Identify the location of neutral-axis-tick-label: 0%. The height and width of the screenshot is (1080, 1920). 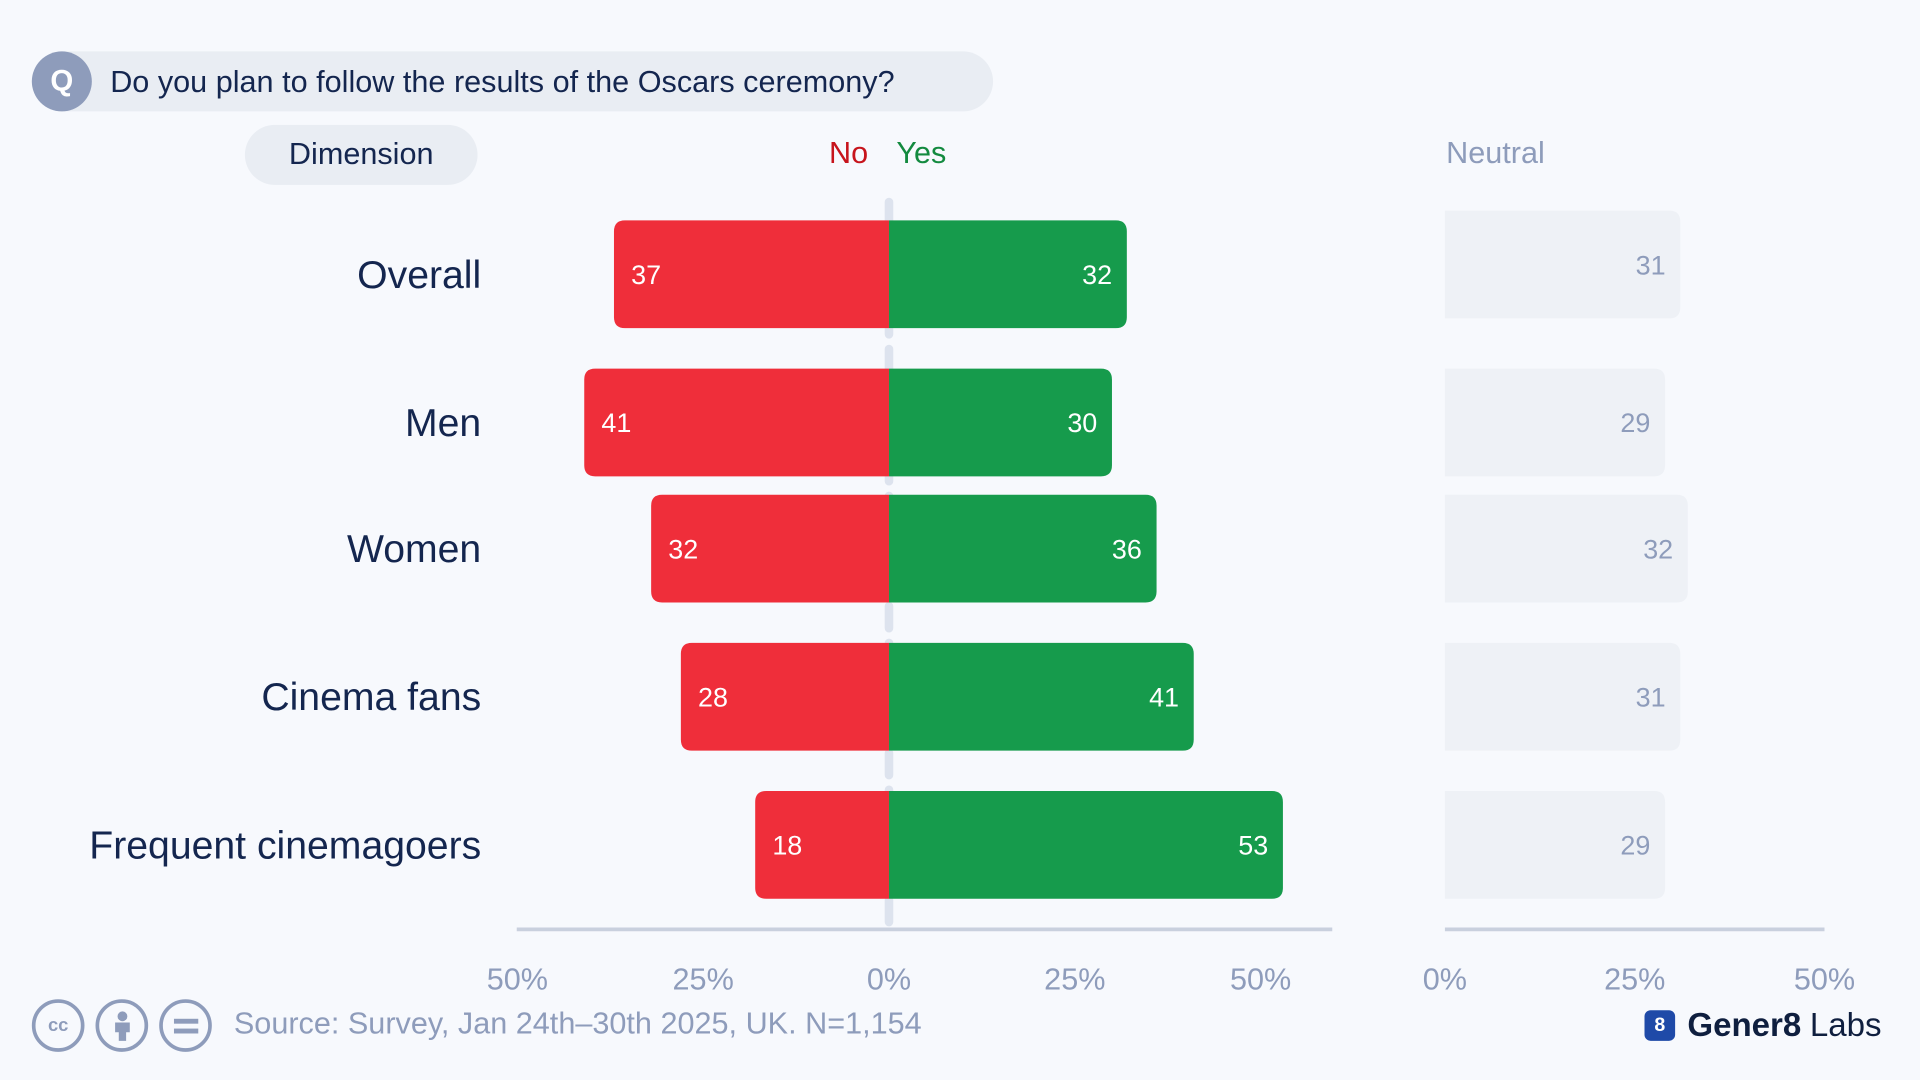
(1445, 979).